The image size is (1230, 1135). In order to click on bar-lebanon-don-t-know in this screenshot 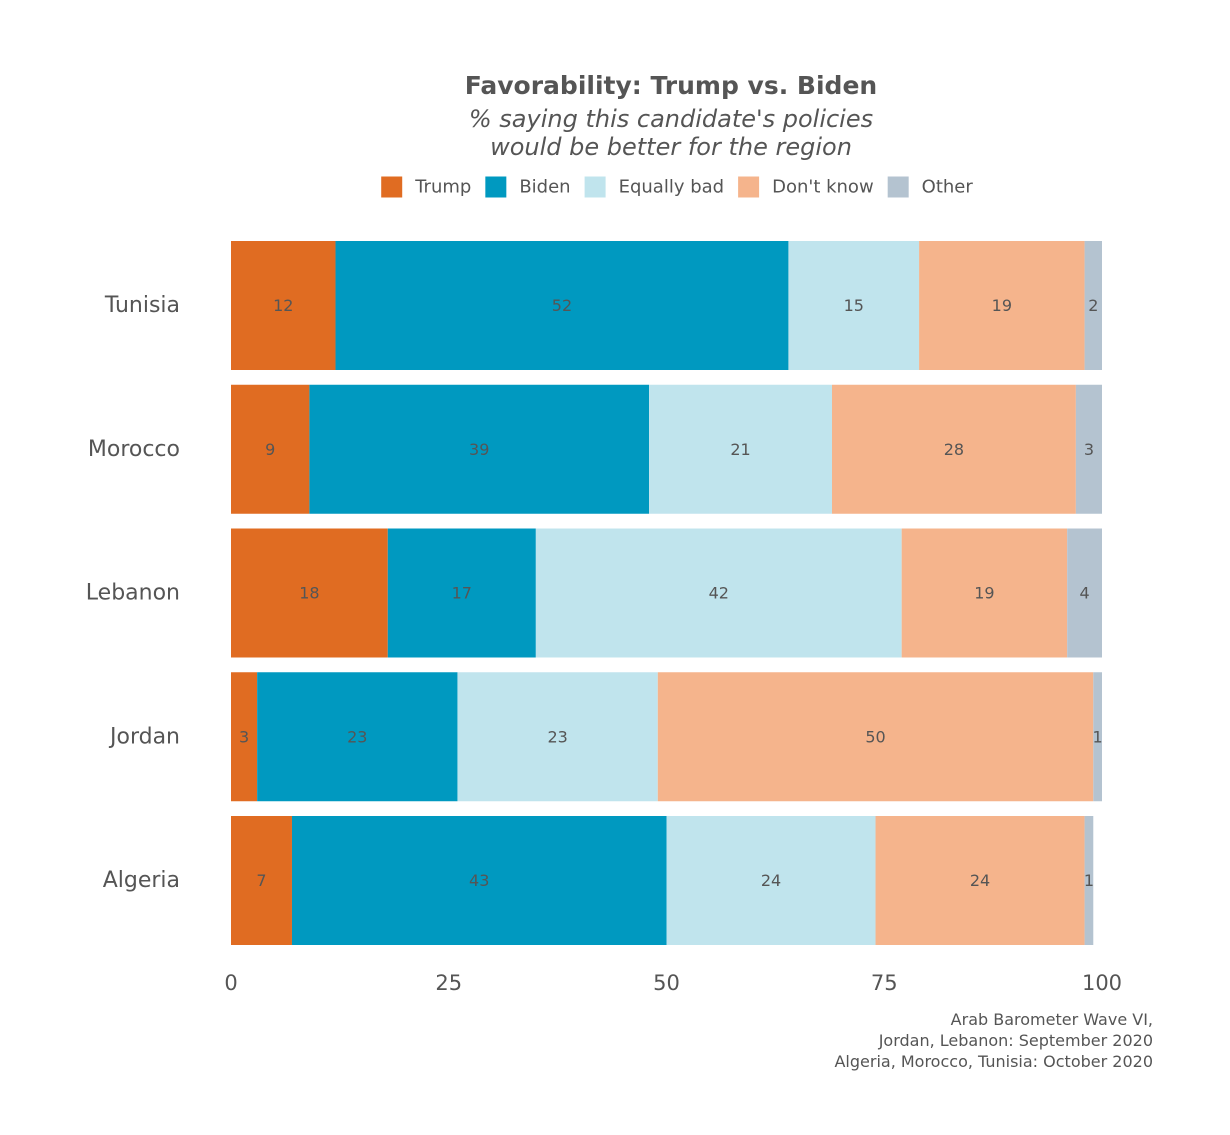, I will do `click(984, 593)`.